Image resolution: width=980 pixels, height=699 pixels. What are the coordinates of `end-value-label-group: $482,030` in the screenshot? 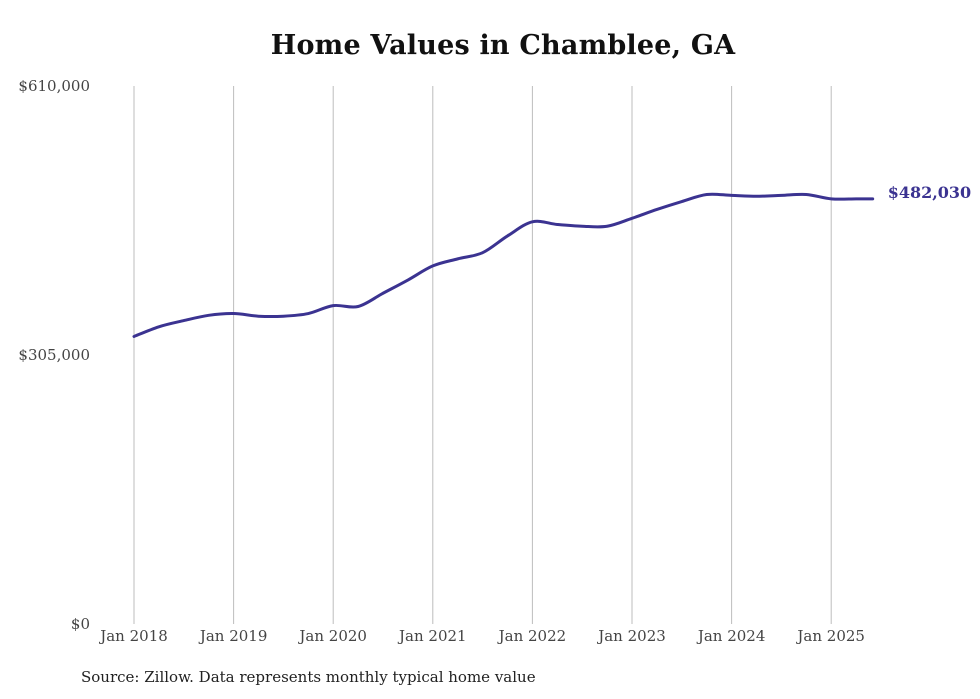 It's located at (930, 192).